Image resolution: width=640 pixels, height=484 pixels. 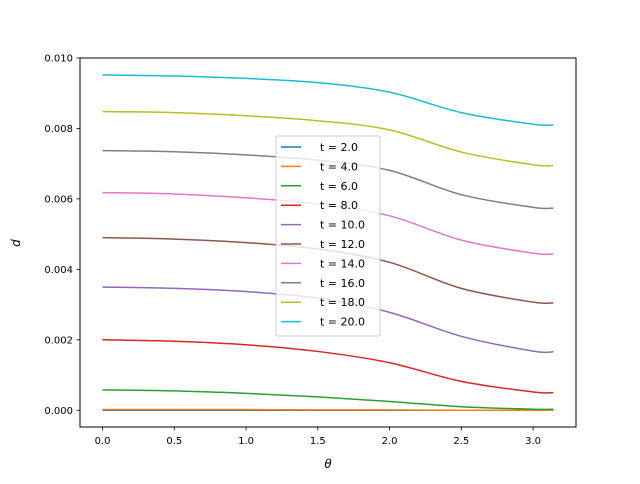 I want to click on legend-label: t = 8.0, so click(x=339, y=205).